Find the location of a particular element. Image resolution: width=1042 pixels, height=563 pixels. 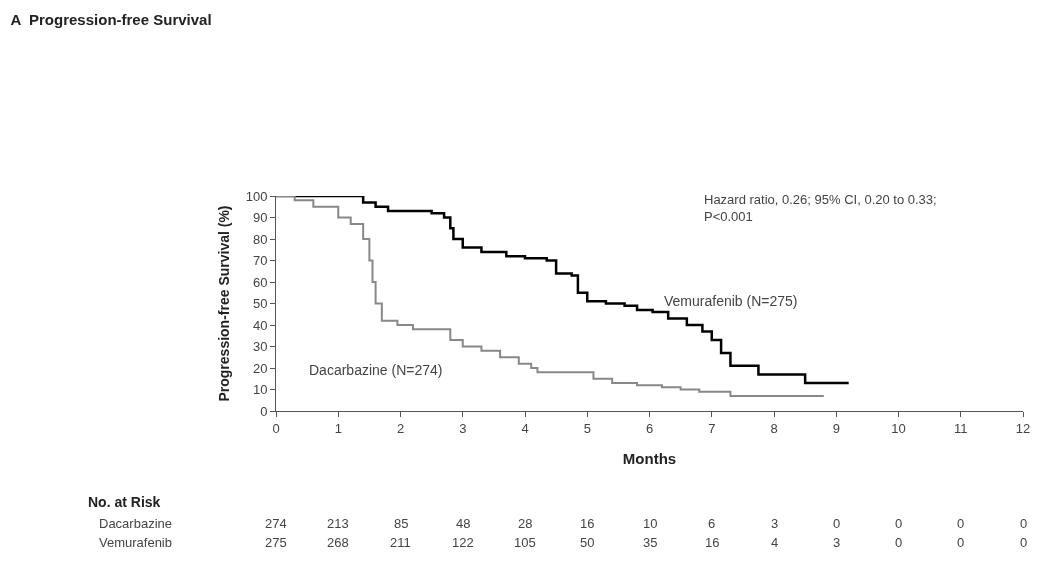

y-tick-label: 100 is located at coordinates (256, 196).